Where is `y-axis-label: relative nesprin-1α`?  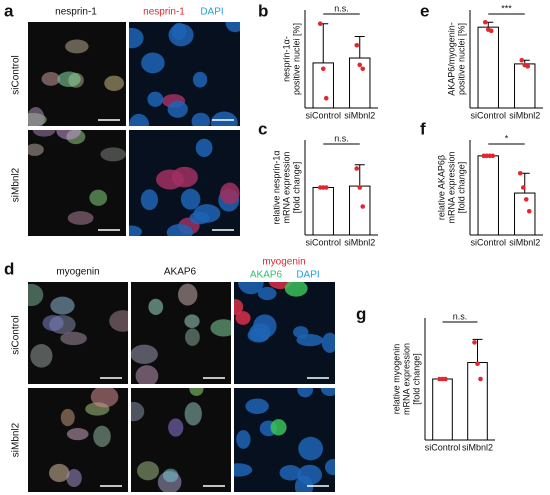
y-axis-label: relative nesprin-1α is located at coordinates (276, 187).